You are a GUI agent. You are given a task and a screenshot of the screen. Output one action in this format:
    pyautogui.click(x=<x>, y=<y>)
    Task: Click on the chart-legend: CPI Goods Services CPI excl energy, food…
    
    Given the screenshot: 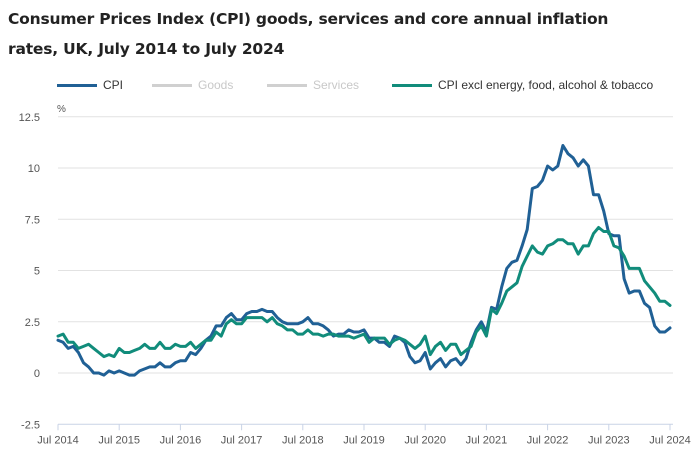 What is the action you would take?
    pyautogui.click(x=349, y=85)
    